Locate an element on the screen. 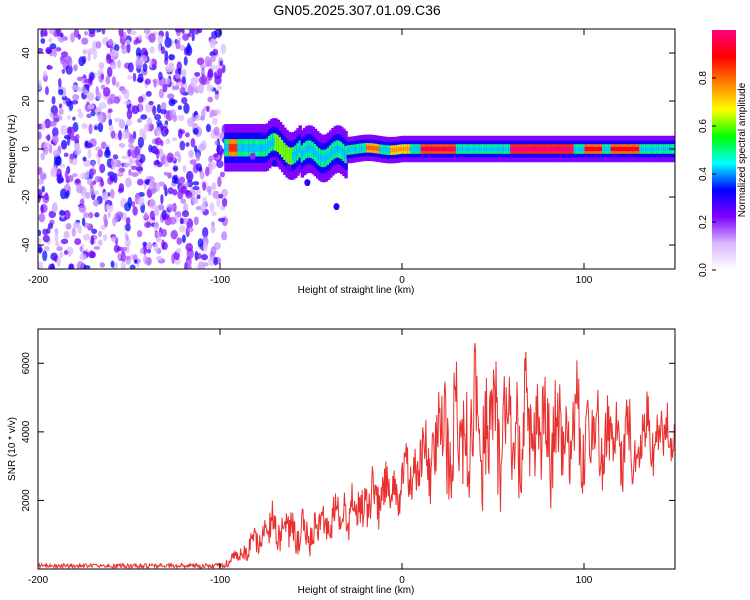 This screenshot has width=750, height=600. colorbar-tick-label: 0.8 is located at coordinates (703, 78).